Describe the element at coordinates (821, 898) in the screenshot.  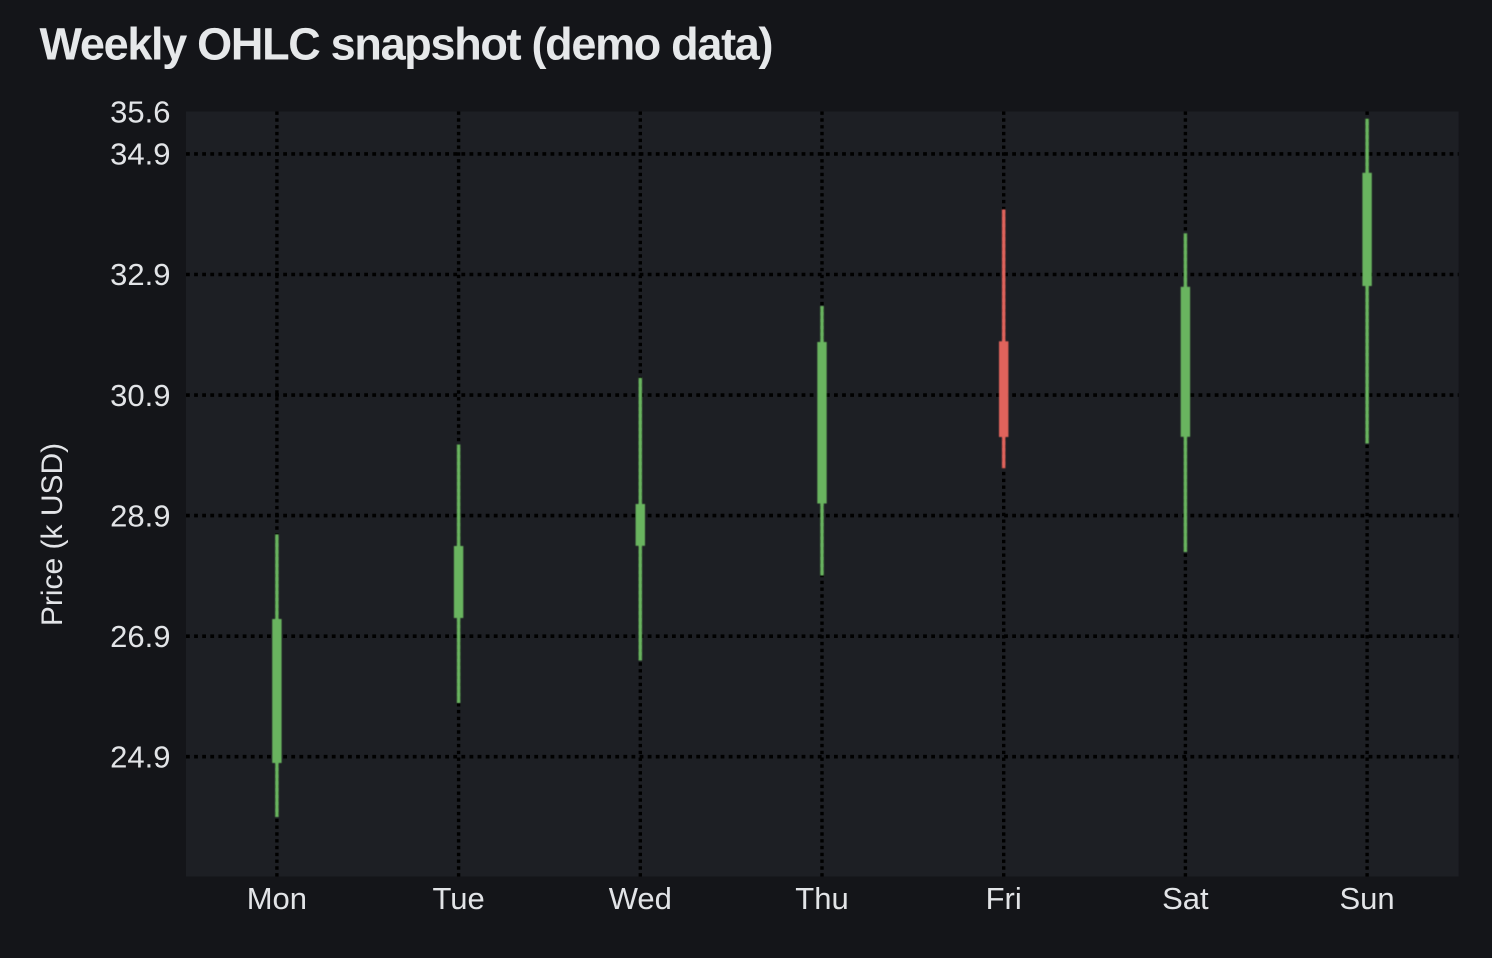
I see `svg-text: Thu` at that location.